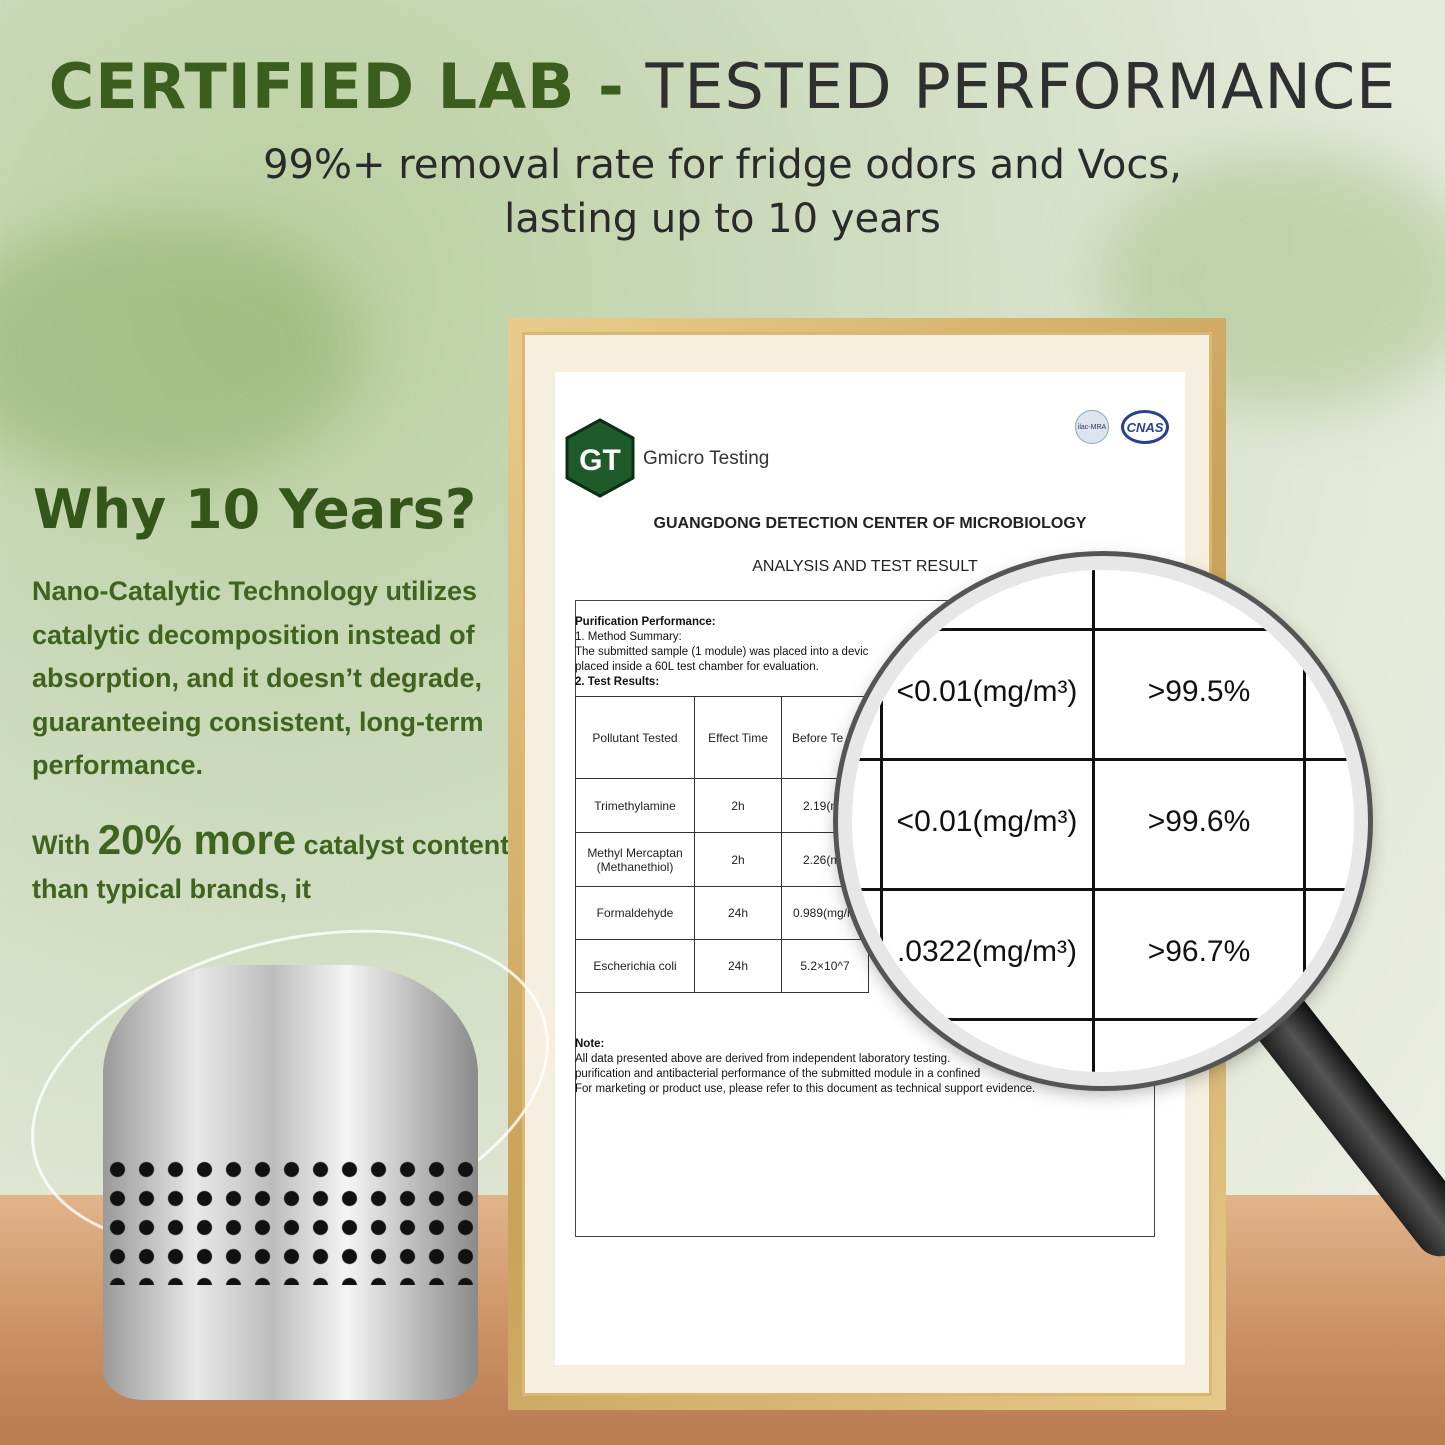 This screenshot has width=1445, height=1445. Describe the element at coordinates (635, 805) in the screenshot. I see `table-cell-pollutant: Trimethylamine` at that location.